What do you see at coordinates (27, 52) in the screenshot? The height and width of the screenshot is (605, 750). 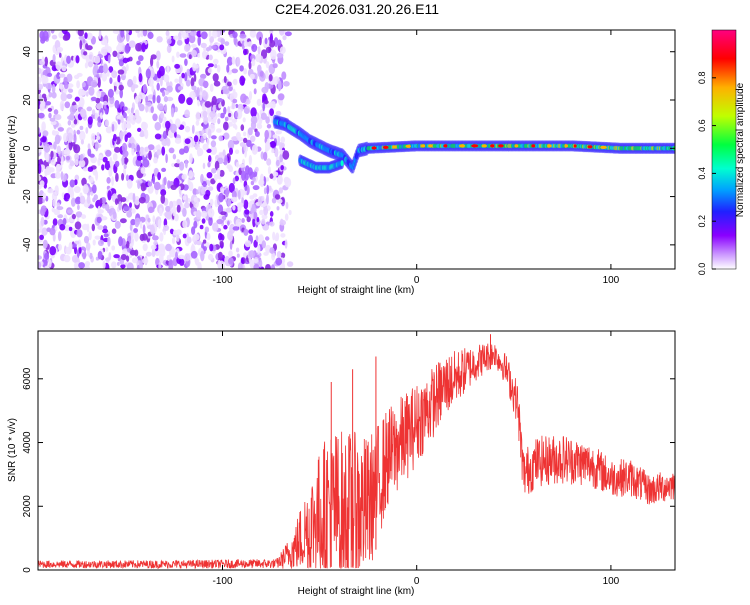 I see `spectrogram-ytick-label: 40` at bounding box center [27, 52].